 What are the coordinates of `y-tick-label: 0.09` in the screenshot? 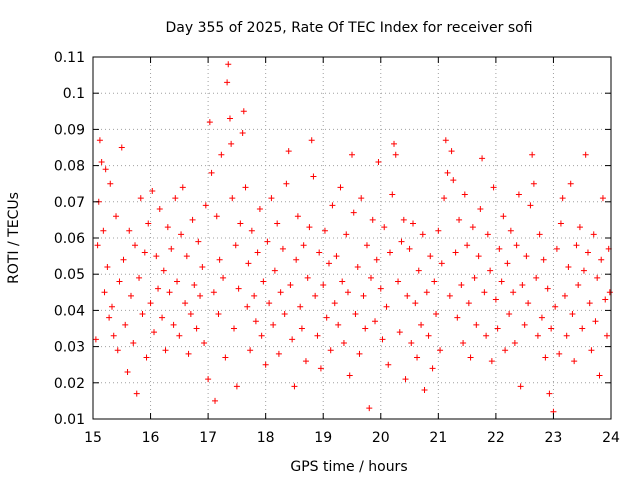 It's located at (69, 130).